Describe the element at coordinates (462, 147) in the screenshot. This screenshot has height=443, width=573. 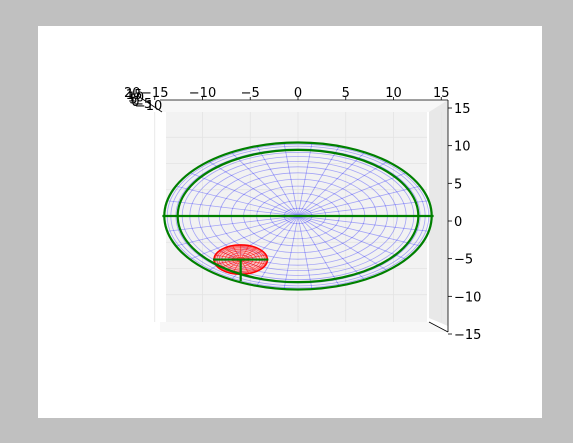
I see `y-tick-label: 10` at that location.